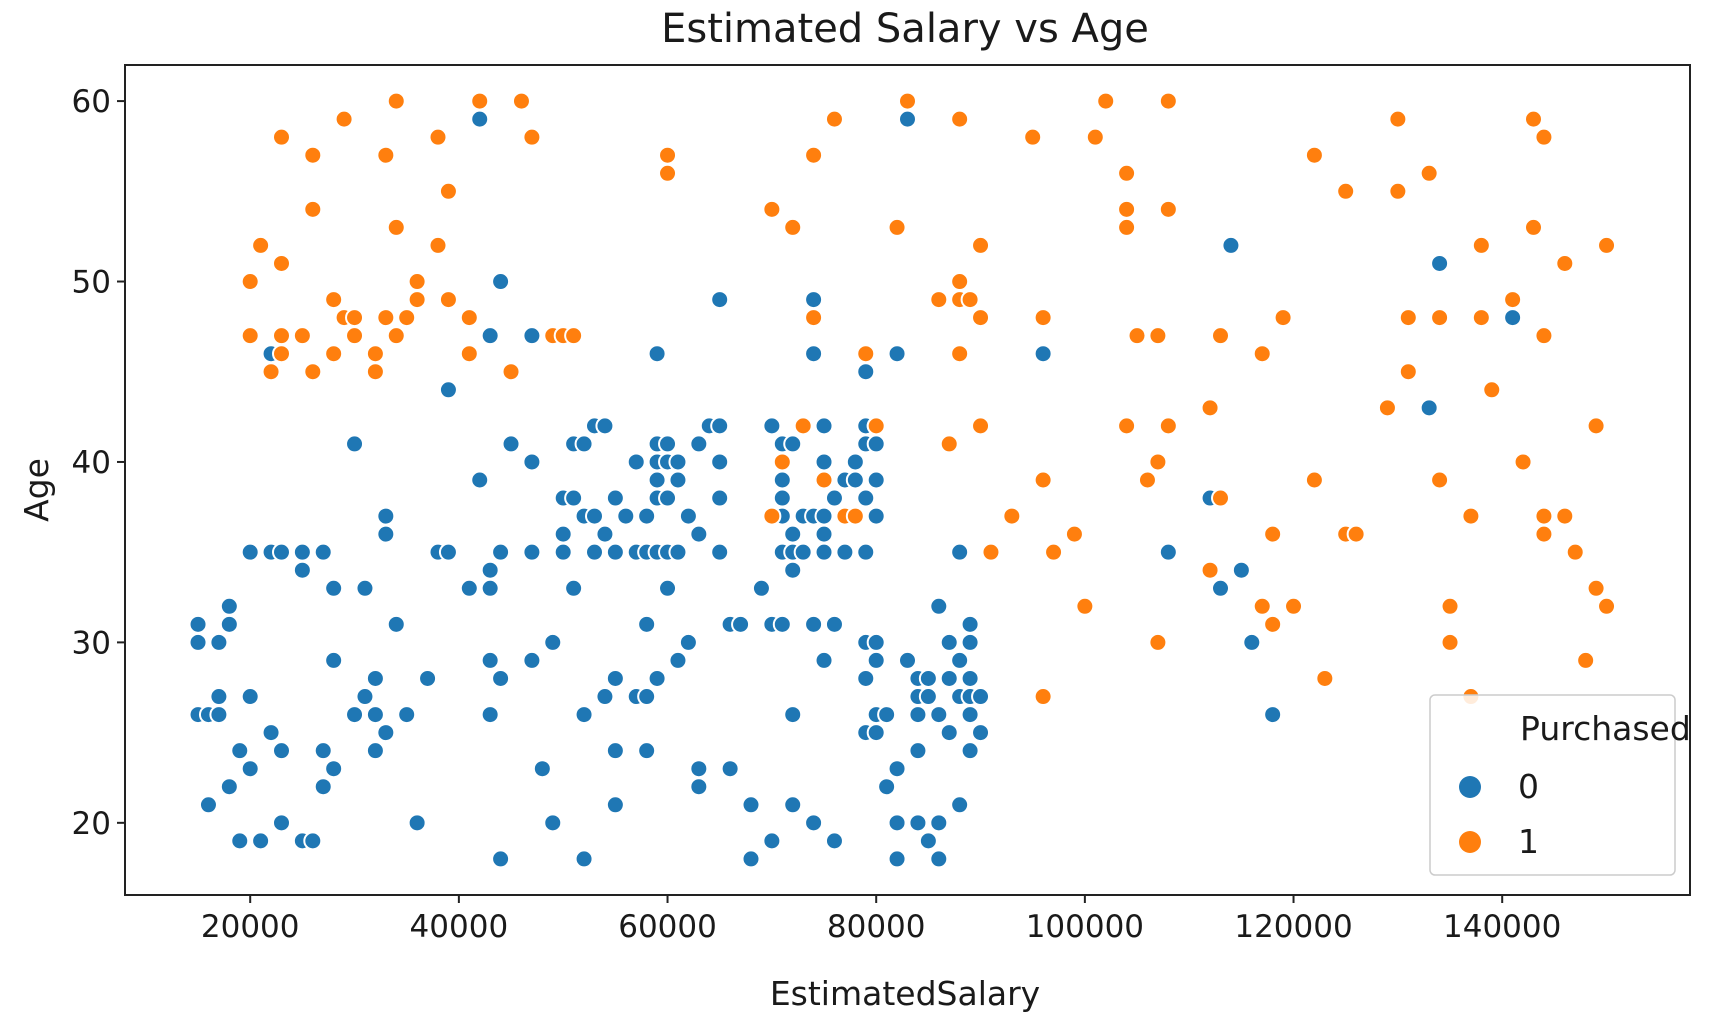  I want to click on x-tick-label: 120000, so click(1293, 927).